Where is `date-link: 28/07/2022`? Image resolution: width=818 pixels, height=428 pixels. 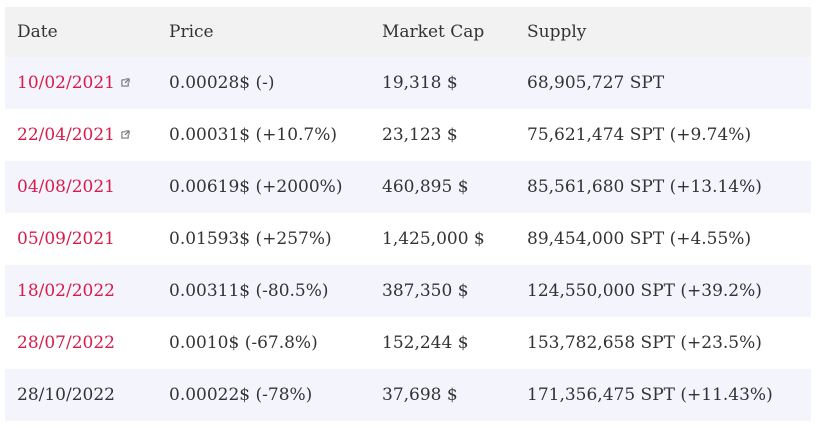 date-link: 28/07/2022 is located at coordinates (66, 343).